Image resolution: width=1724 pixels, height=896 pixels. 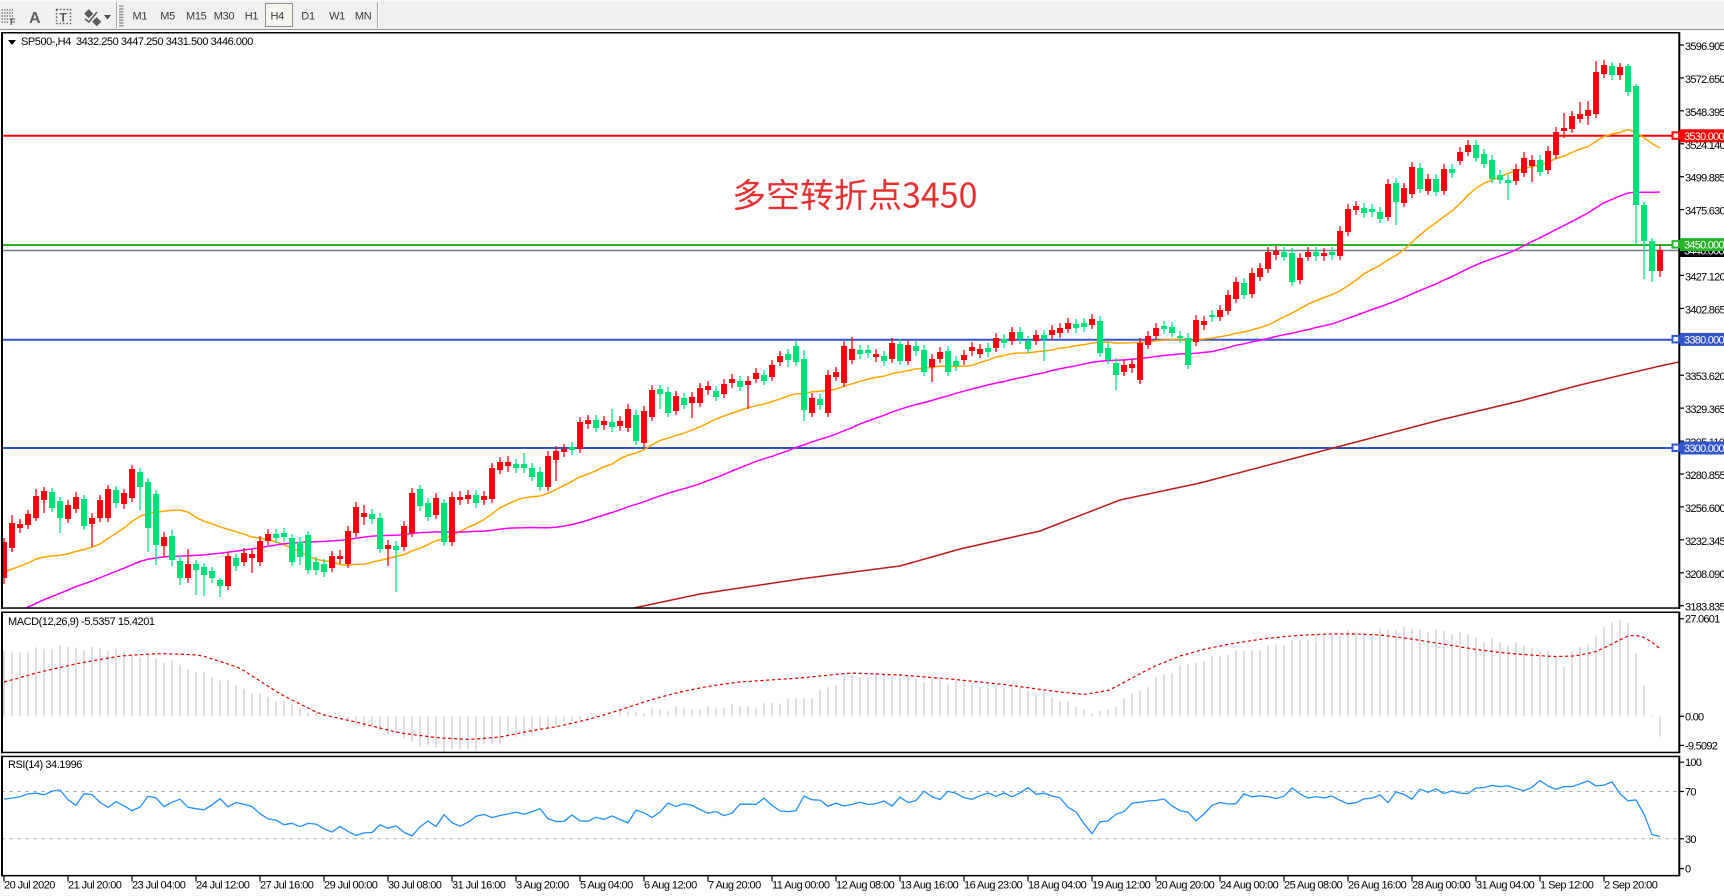 I want to click on svg-text: 3499.885, so click(x=1704, y=179).